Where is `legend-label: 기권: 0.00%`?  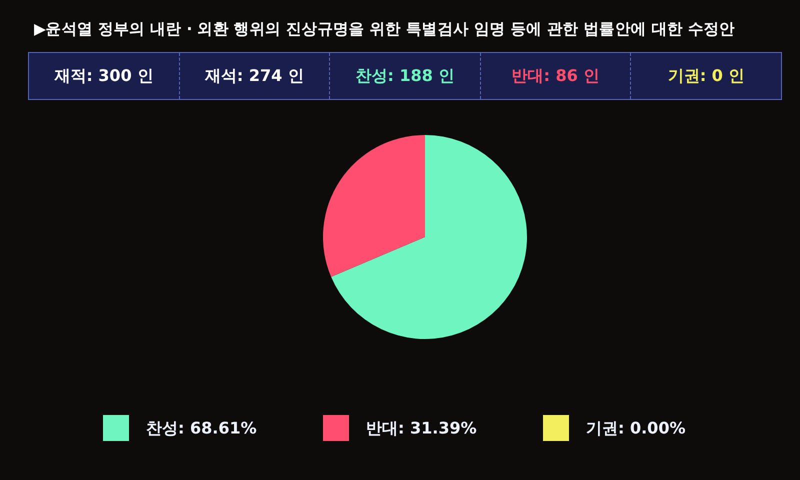
legend-label: 기권: 0.00% is located at coordinates (636, 428).